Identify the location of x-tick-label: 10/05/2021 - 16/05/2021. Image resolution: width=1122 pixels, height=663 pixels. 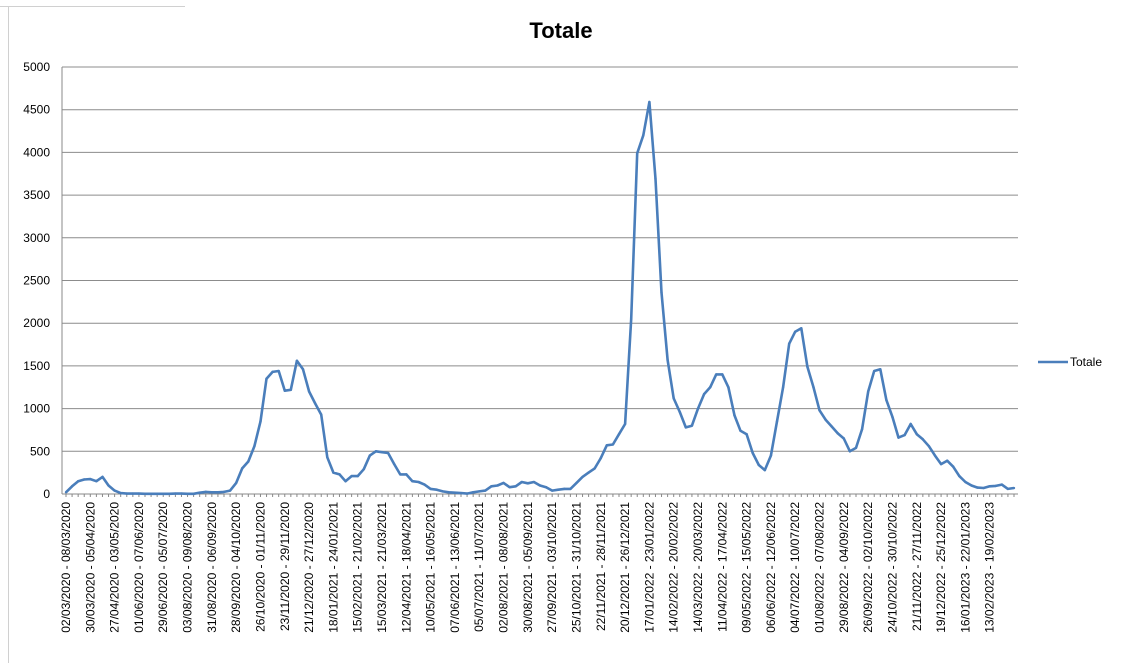
(431, 567).